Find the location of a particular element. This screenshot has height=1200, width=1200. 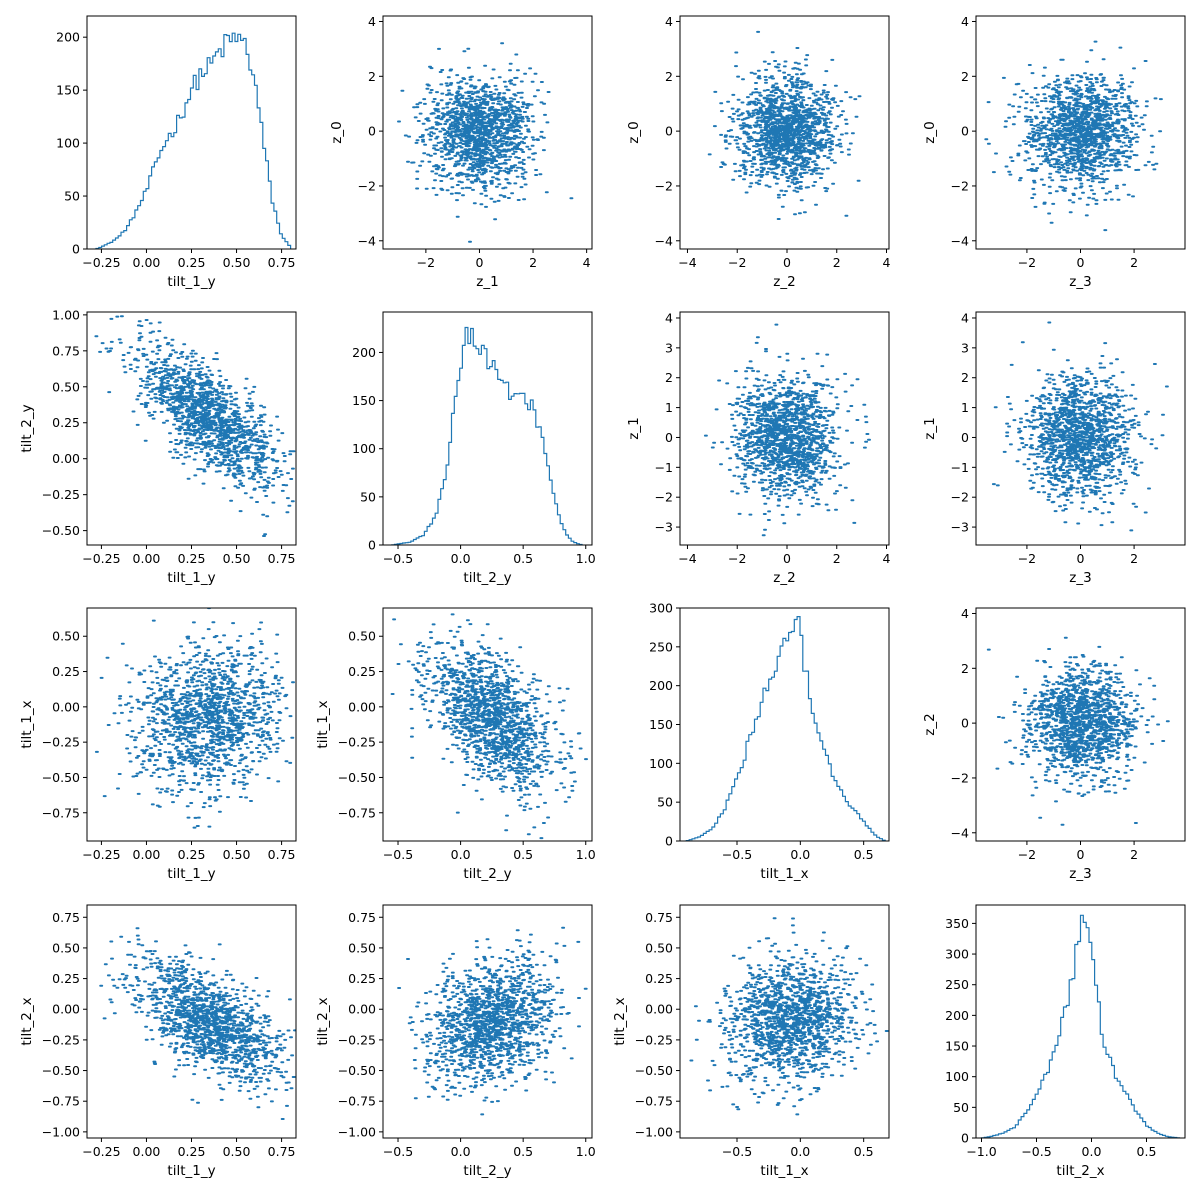

y-axis-label: z_1 is located at coordinates (634, 428).